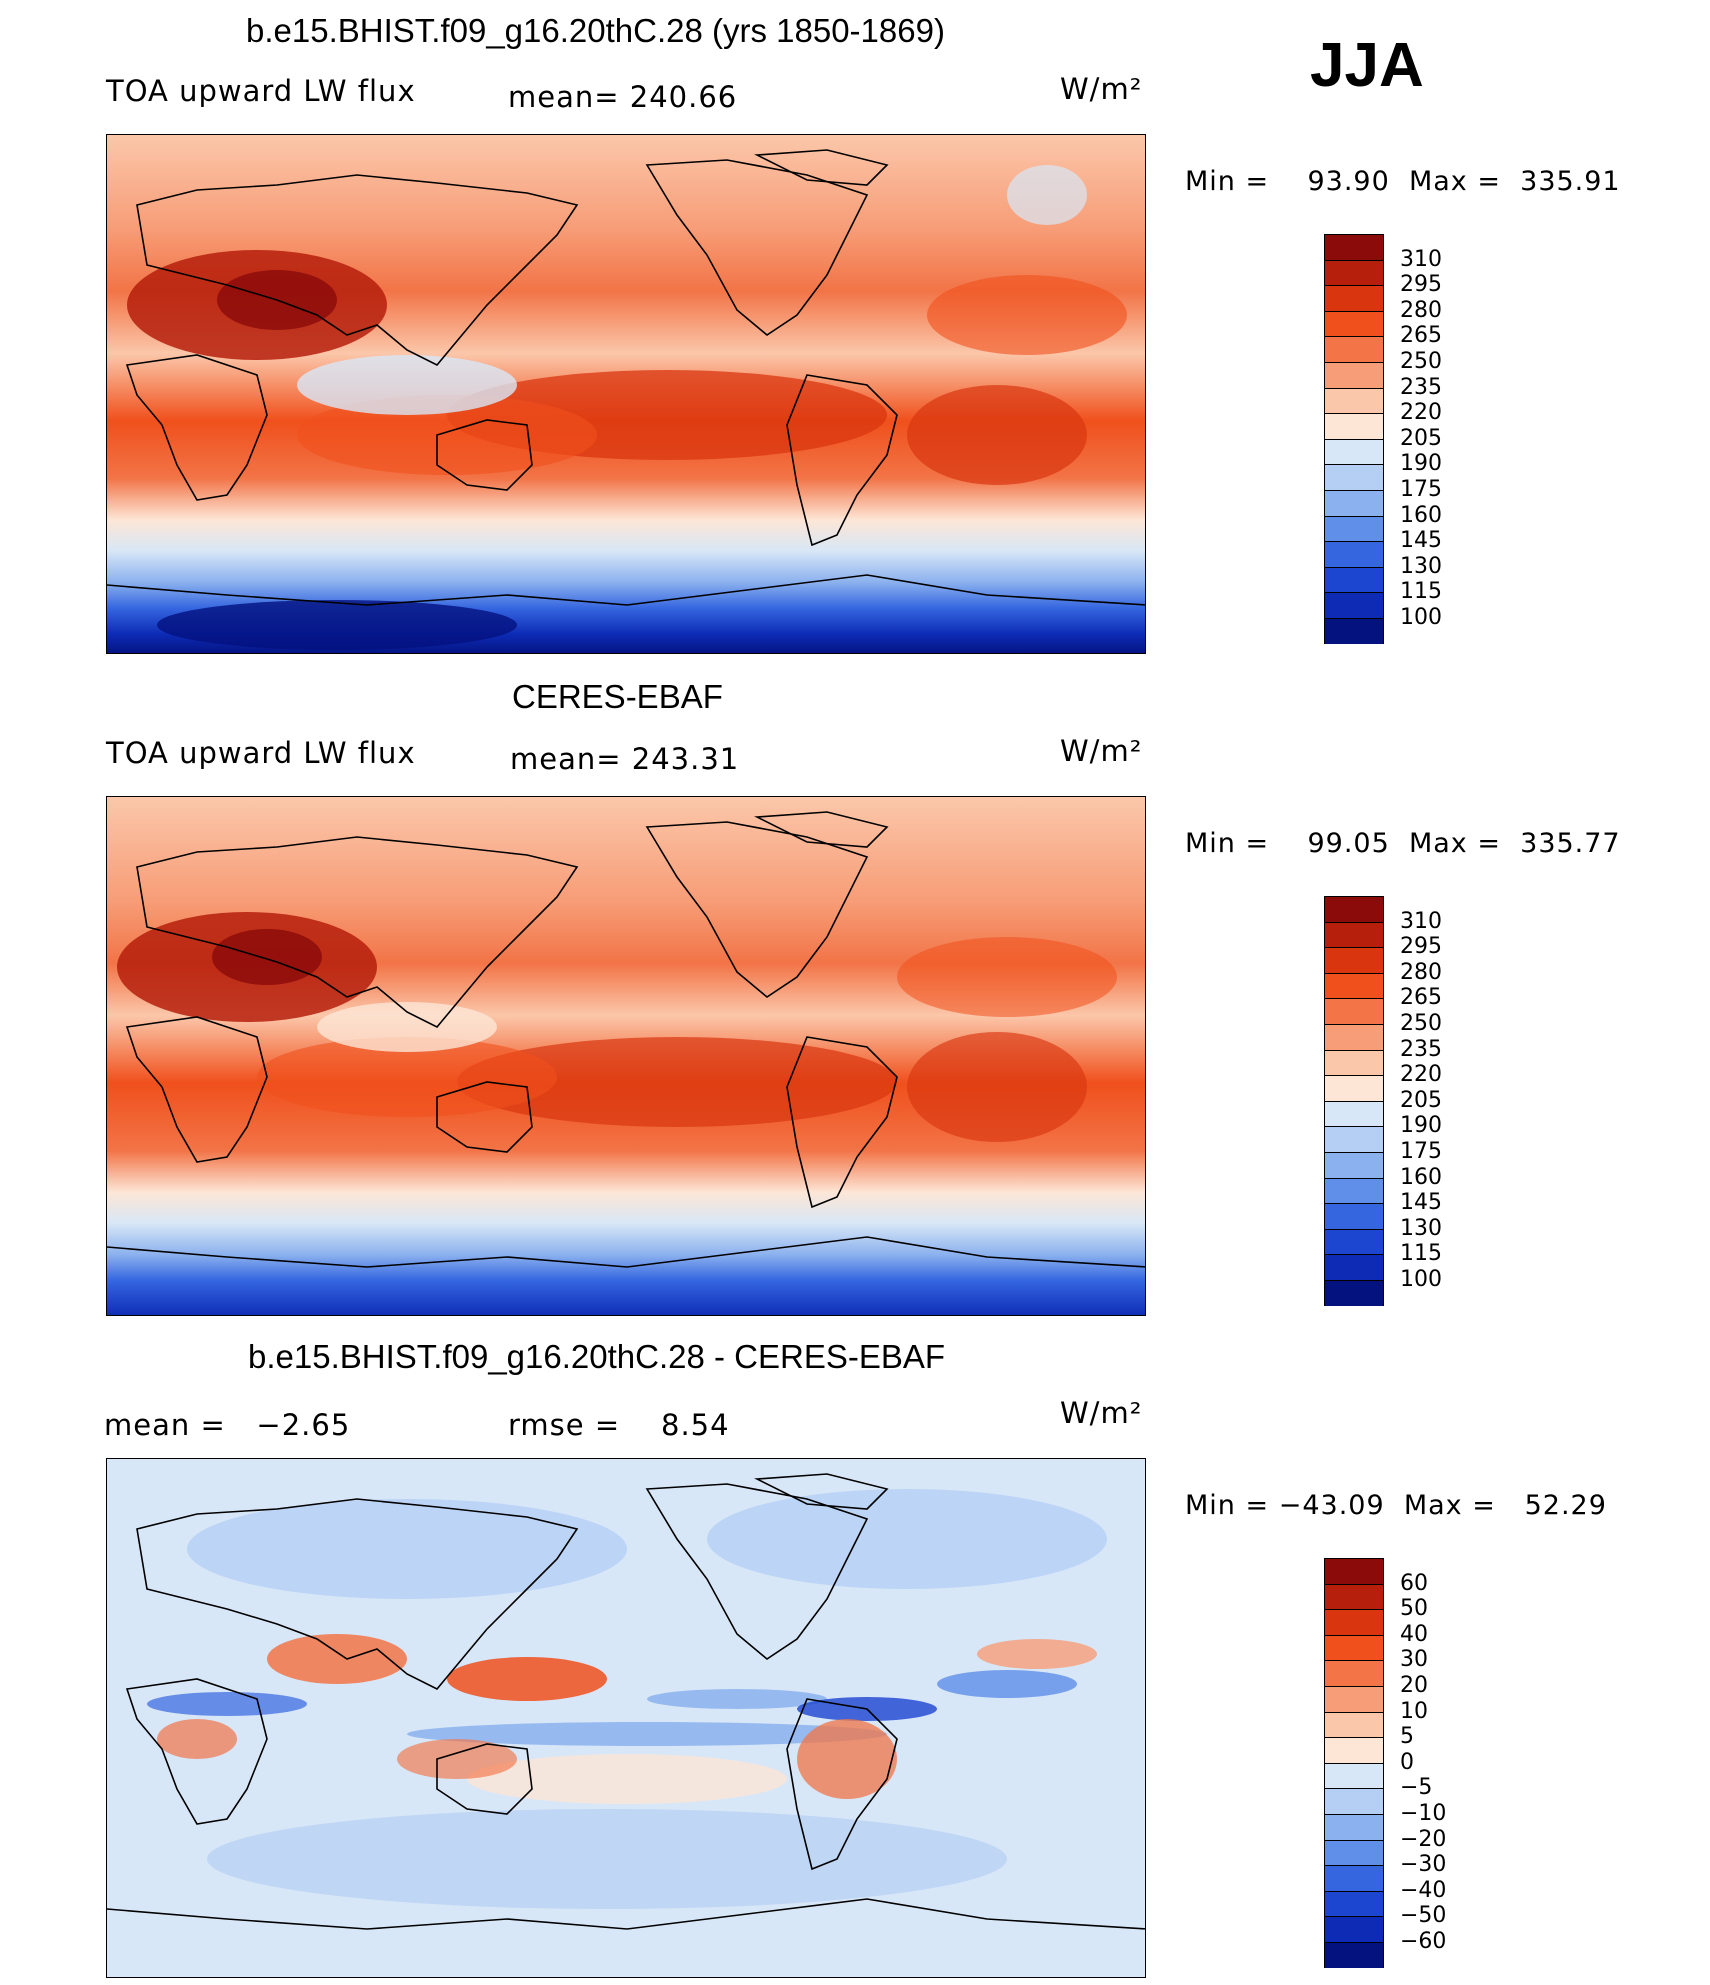 This screenshot has width=1710, height=1985. What do you see at coordinates (1367, 65) in the screenshot?
I see `season-label: JJA` at bounding box center [1367, 65].